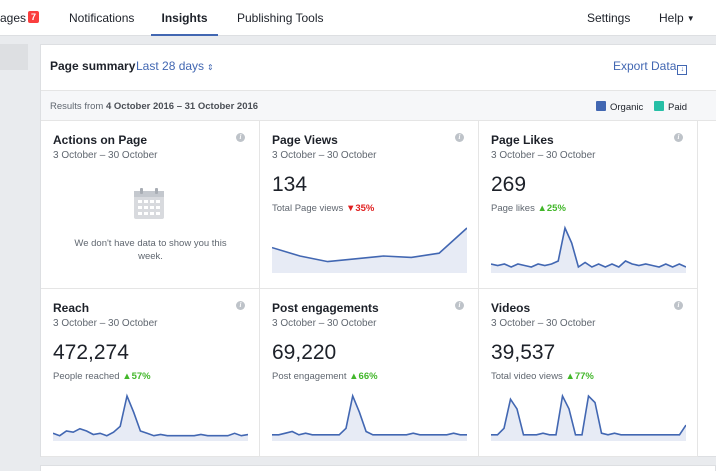 The image size is (716, 471). Describe the element at coordinates (290, 184) in the screenshot. I see `metric-value: 134` at that location.